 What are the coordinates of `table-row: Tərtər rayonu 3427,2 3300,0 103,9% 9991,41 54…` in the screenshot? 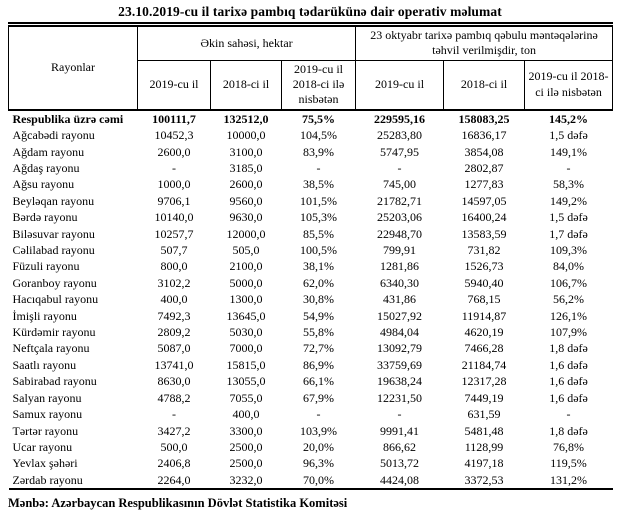 It's located at (311, 431).